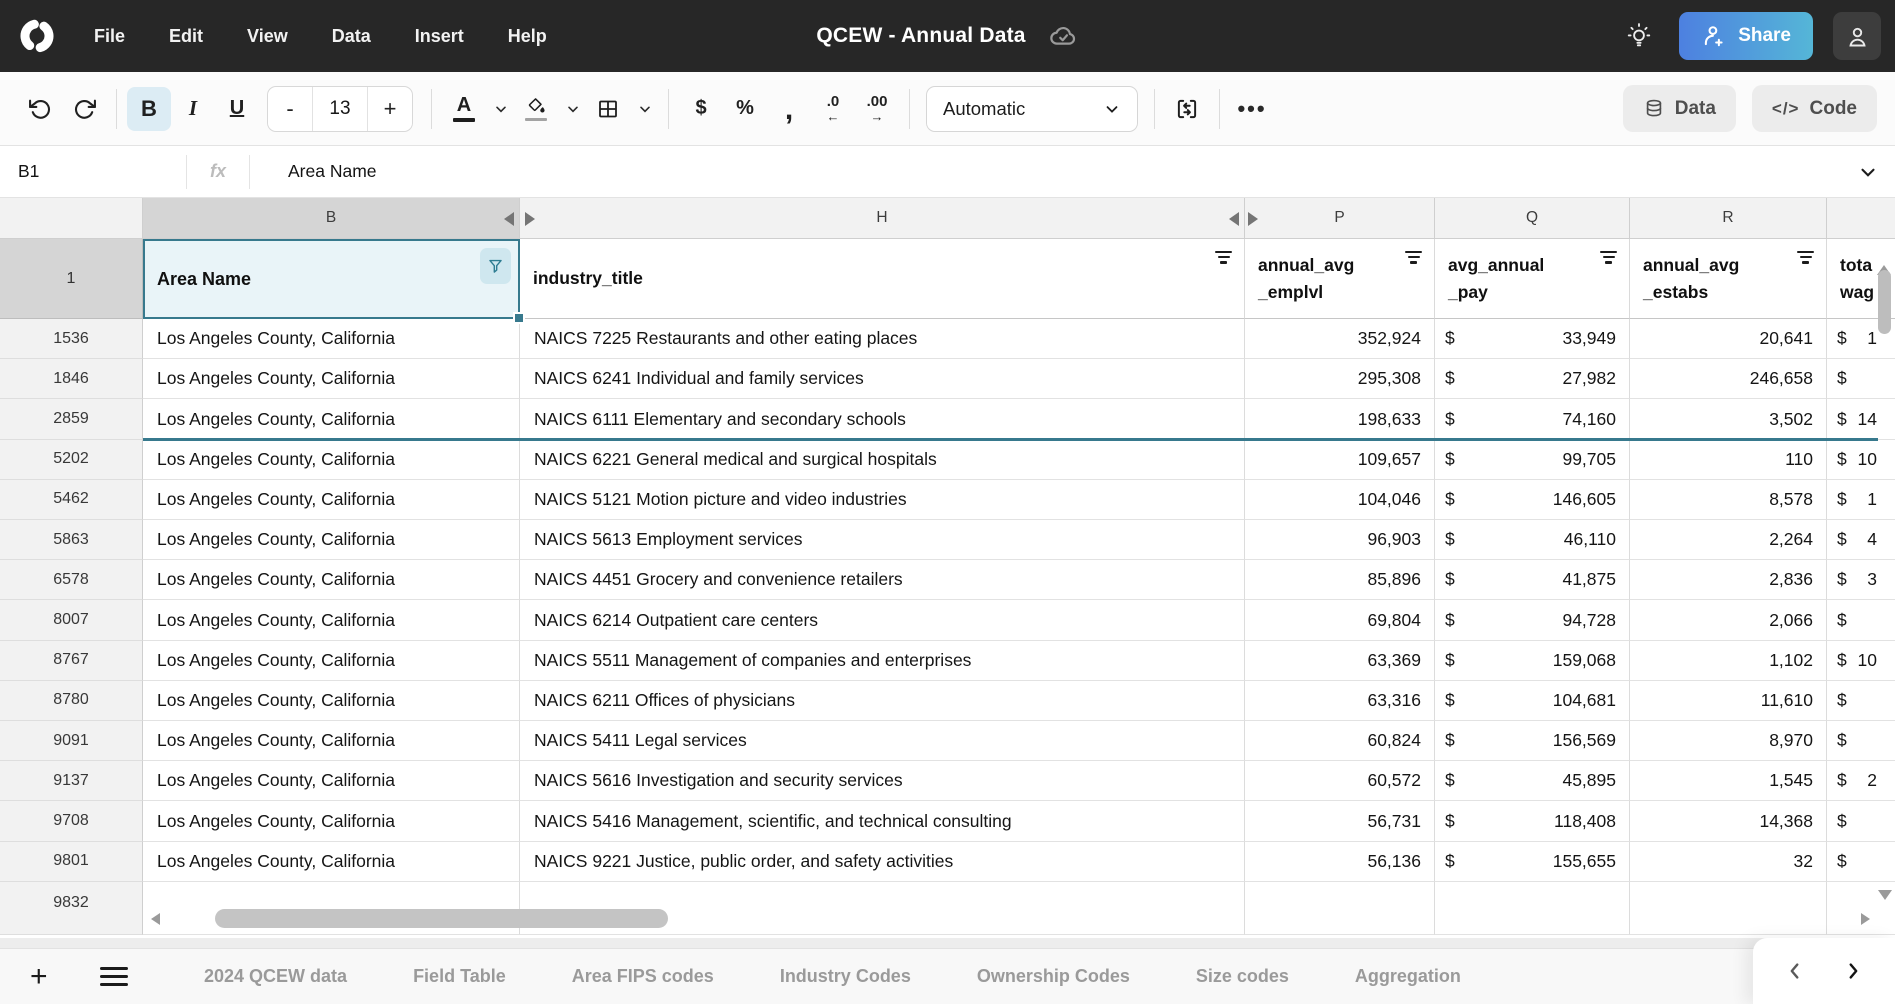  Describe the element at coordinates (1728, 339) in the screenshot. I see `cell-annual-avg-estabs: 20,641` at that location.